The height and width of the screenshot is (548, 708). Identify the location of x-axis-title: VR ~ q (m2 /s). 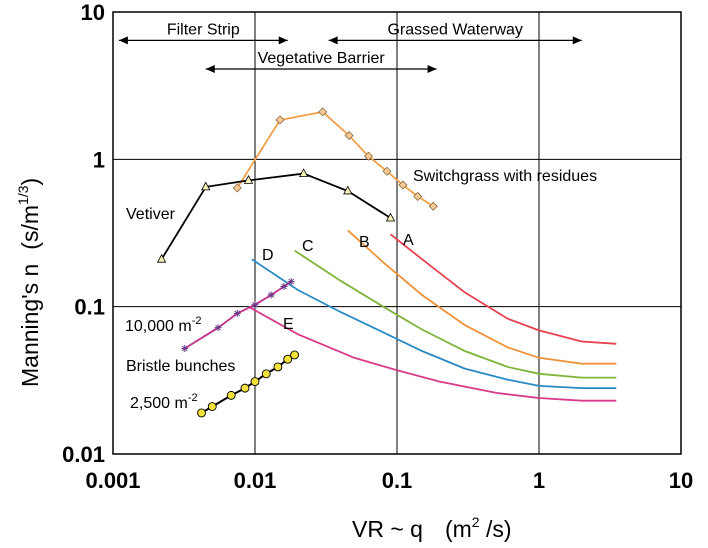
(432, 528).